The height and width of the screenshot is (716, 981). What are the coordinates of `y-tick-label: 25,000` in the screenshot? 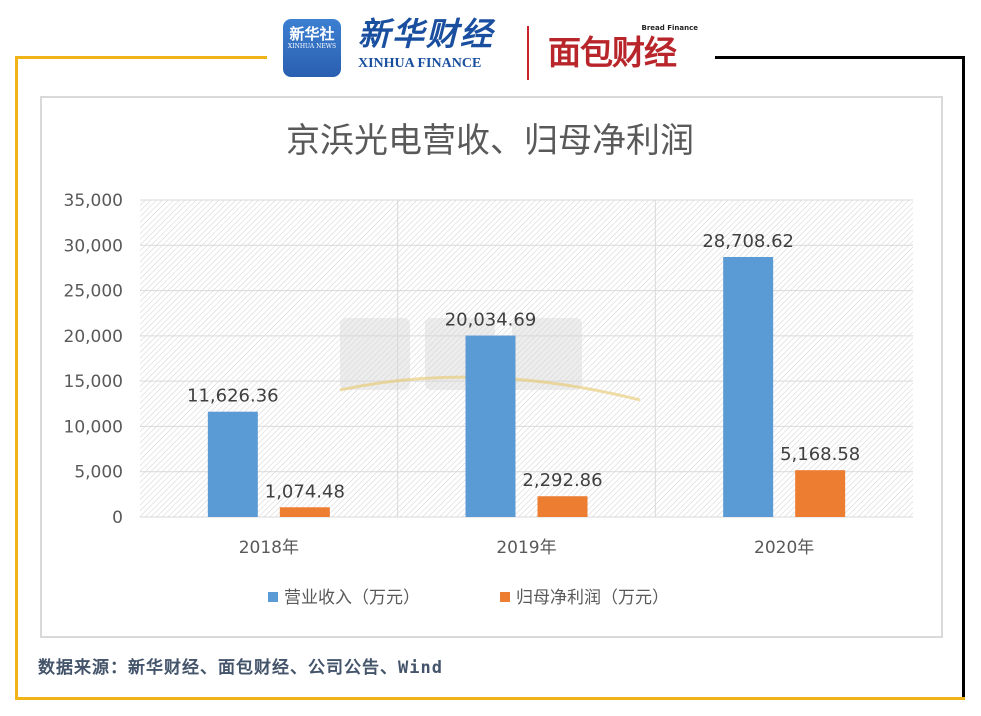 It's located at (93, 292).